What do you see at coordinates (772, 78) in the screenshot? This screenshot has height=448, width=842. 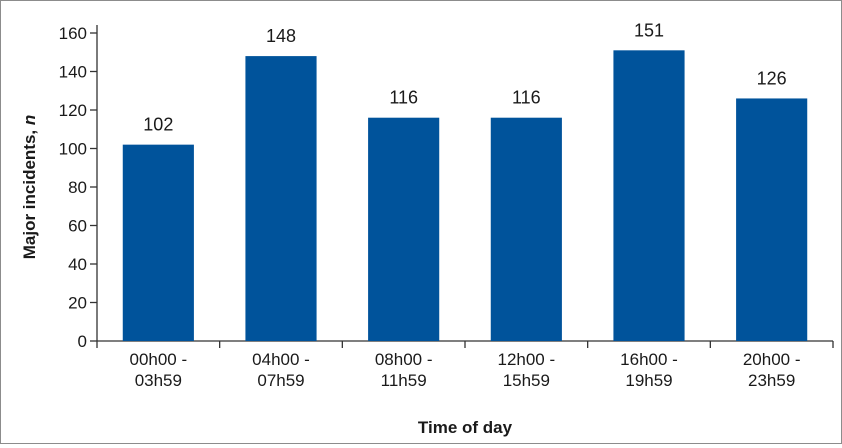 I see `data-label: 126` at bounding box center [772, 78].